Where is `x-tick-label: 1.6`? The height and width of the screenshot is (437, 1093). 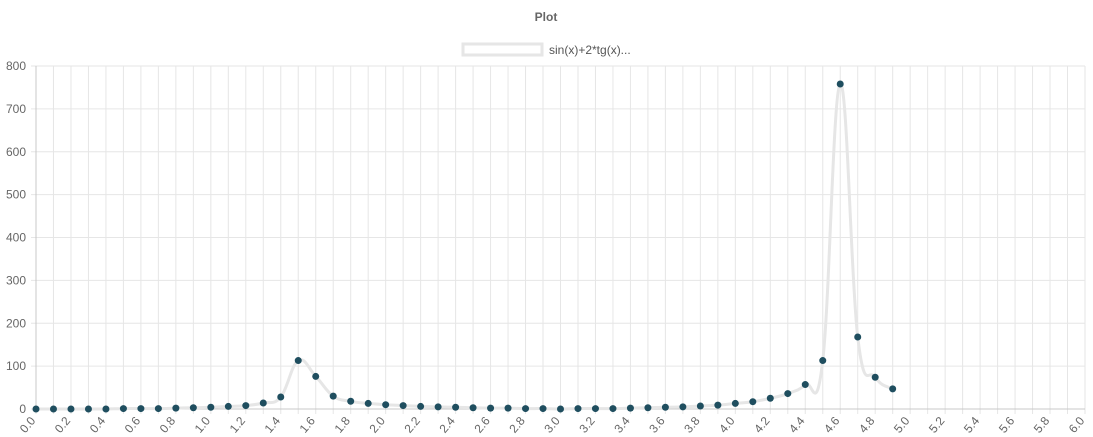 x-tick-label: 1.6 is located at coordinates (308, 425).